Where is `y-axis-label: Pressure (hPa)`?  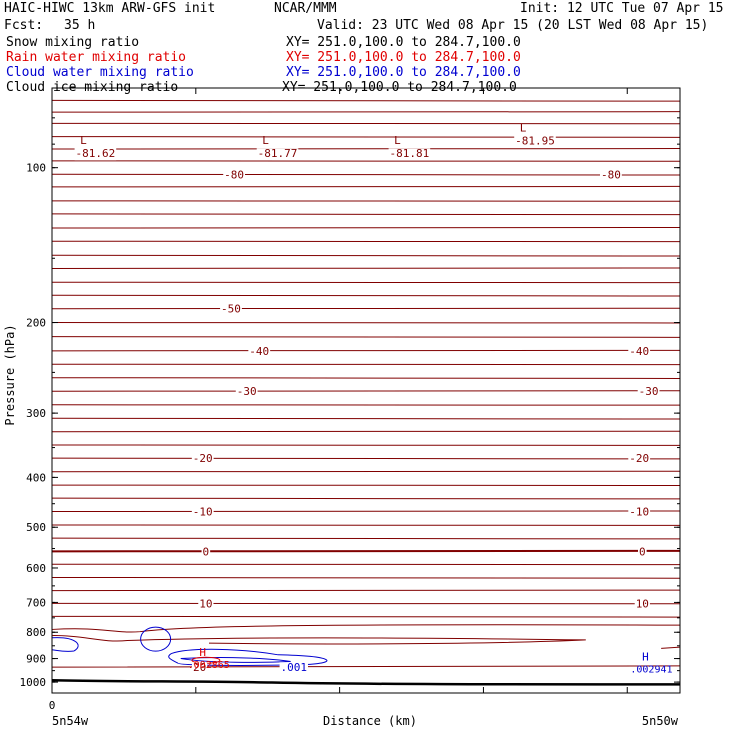 y-axis-label: Pressure (hPa) is located at coordinates (10, 374).